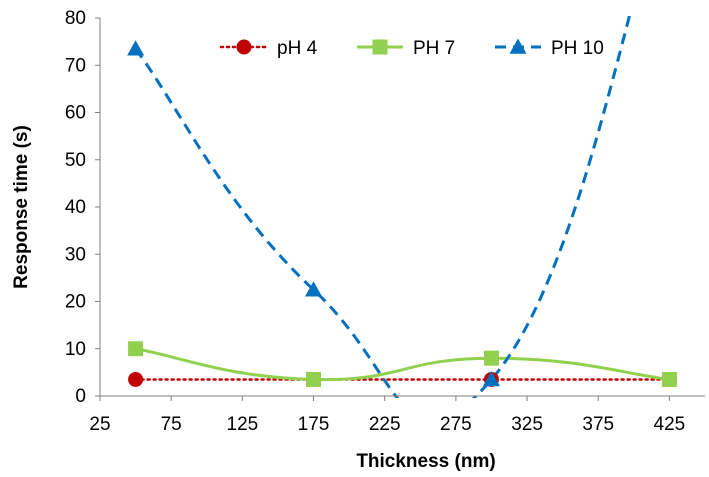 The width and height of the screenshot is (709, 477). Describe the element at coordinates (297, 48) in the screenshot. I see `legend-label: pH 4` at that location.